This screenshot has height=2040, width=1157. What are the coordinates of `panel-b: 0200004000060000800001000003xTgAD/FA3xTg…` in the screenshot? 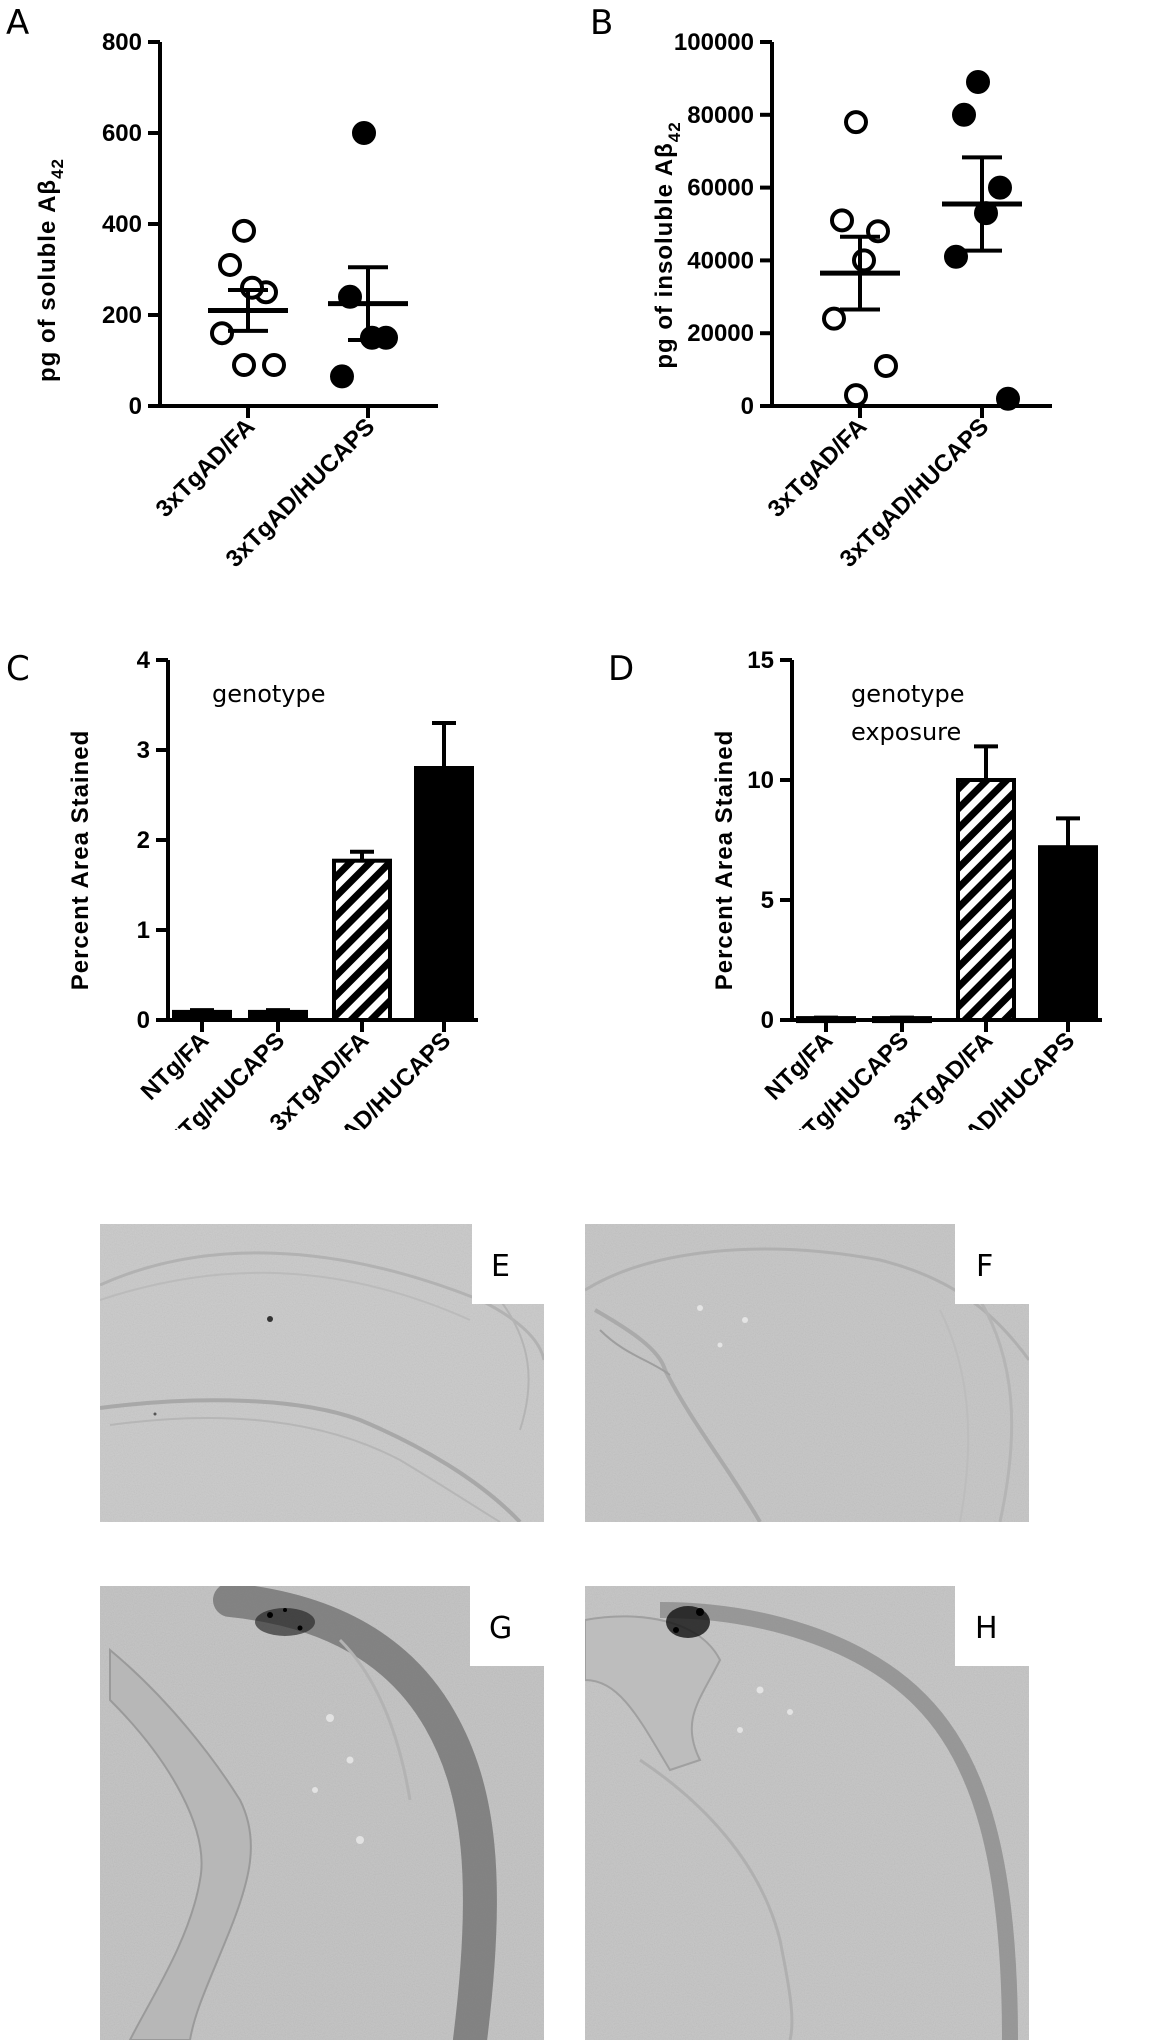 It's located at (863, 301).